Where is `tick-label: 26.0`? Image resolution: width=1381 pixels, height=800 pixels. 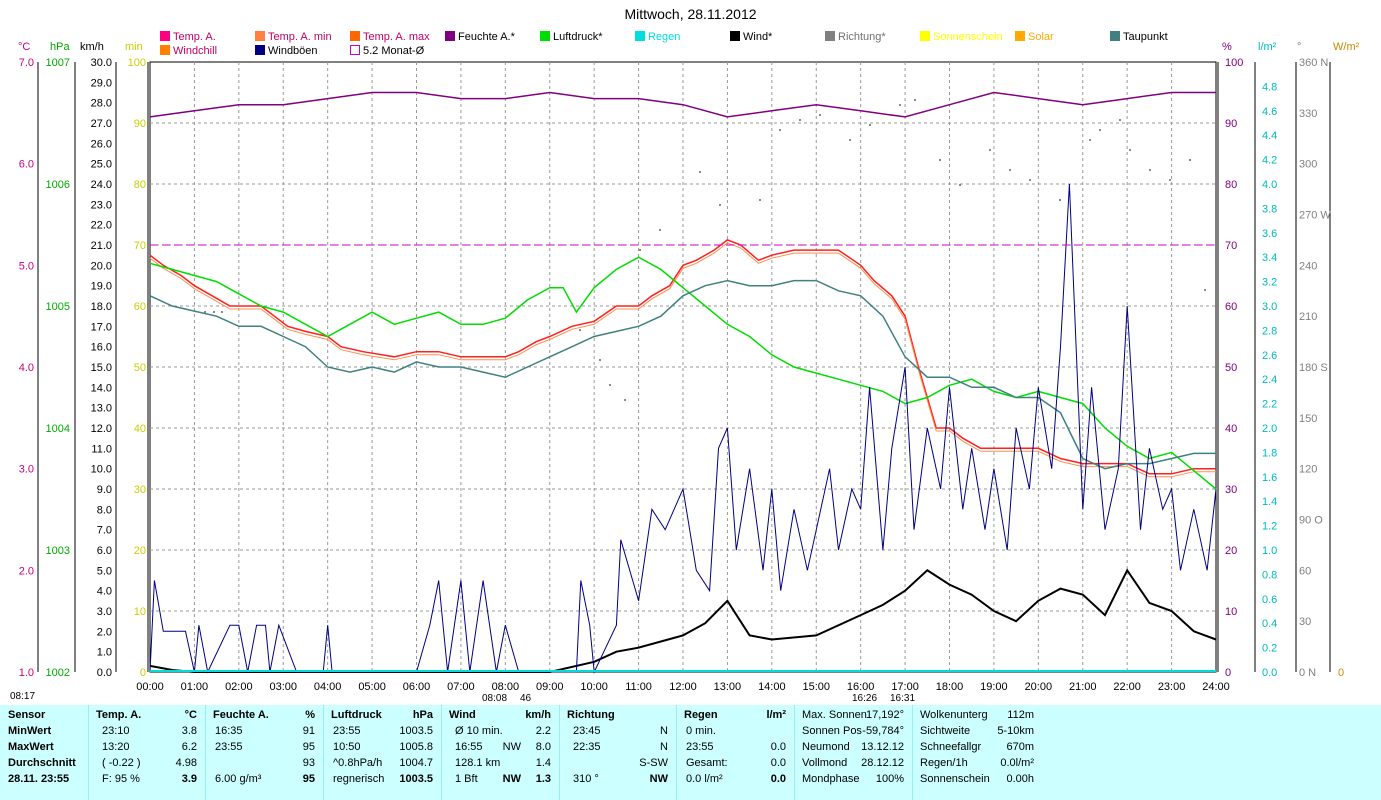 tick-label: 26.0 is located at coordinates (101, 144).